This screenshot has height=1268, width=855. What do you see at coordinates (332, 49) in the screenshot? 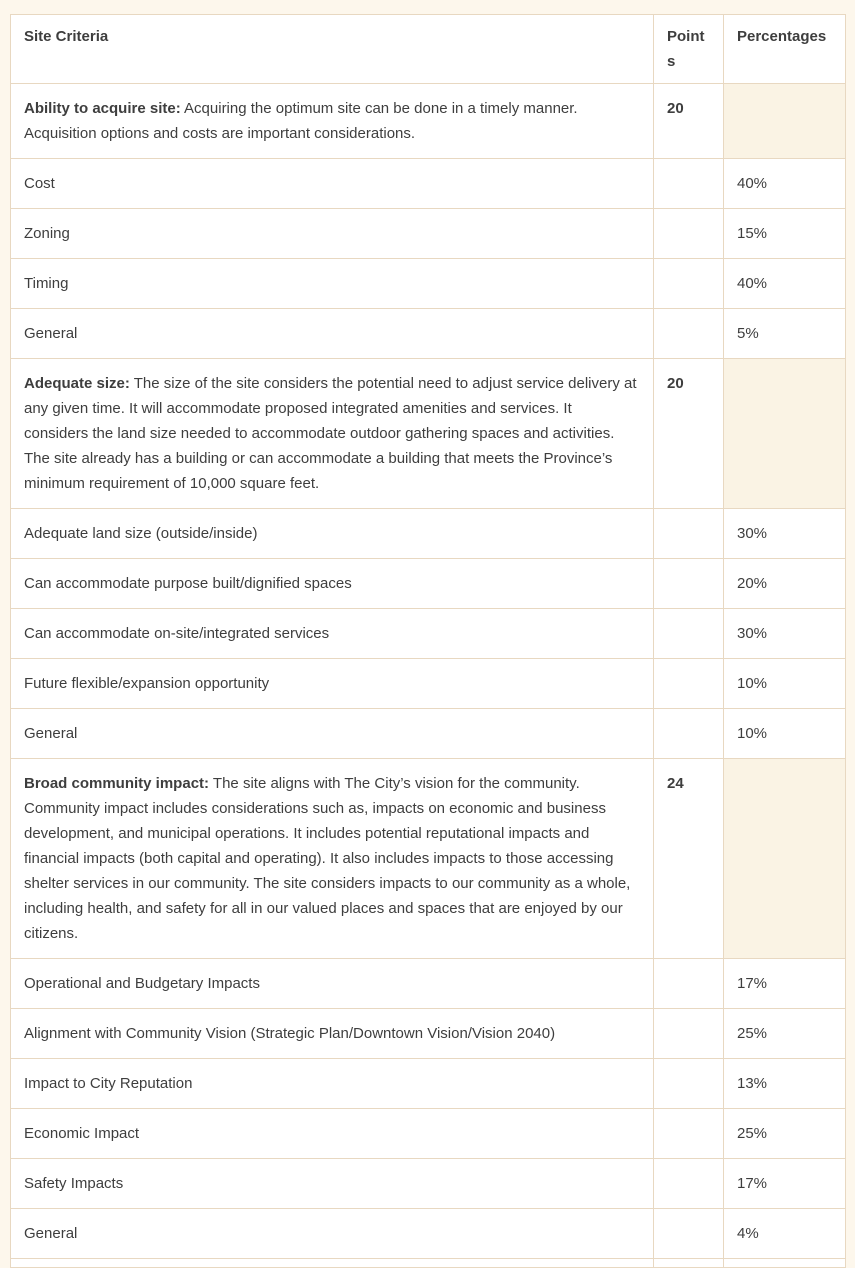
I see `column-header-site-criteria: Site Criteria` at bounding box center [332, 49].